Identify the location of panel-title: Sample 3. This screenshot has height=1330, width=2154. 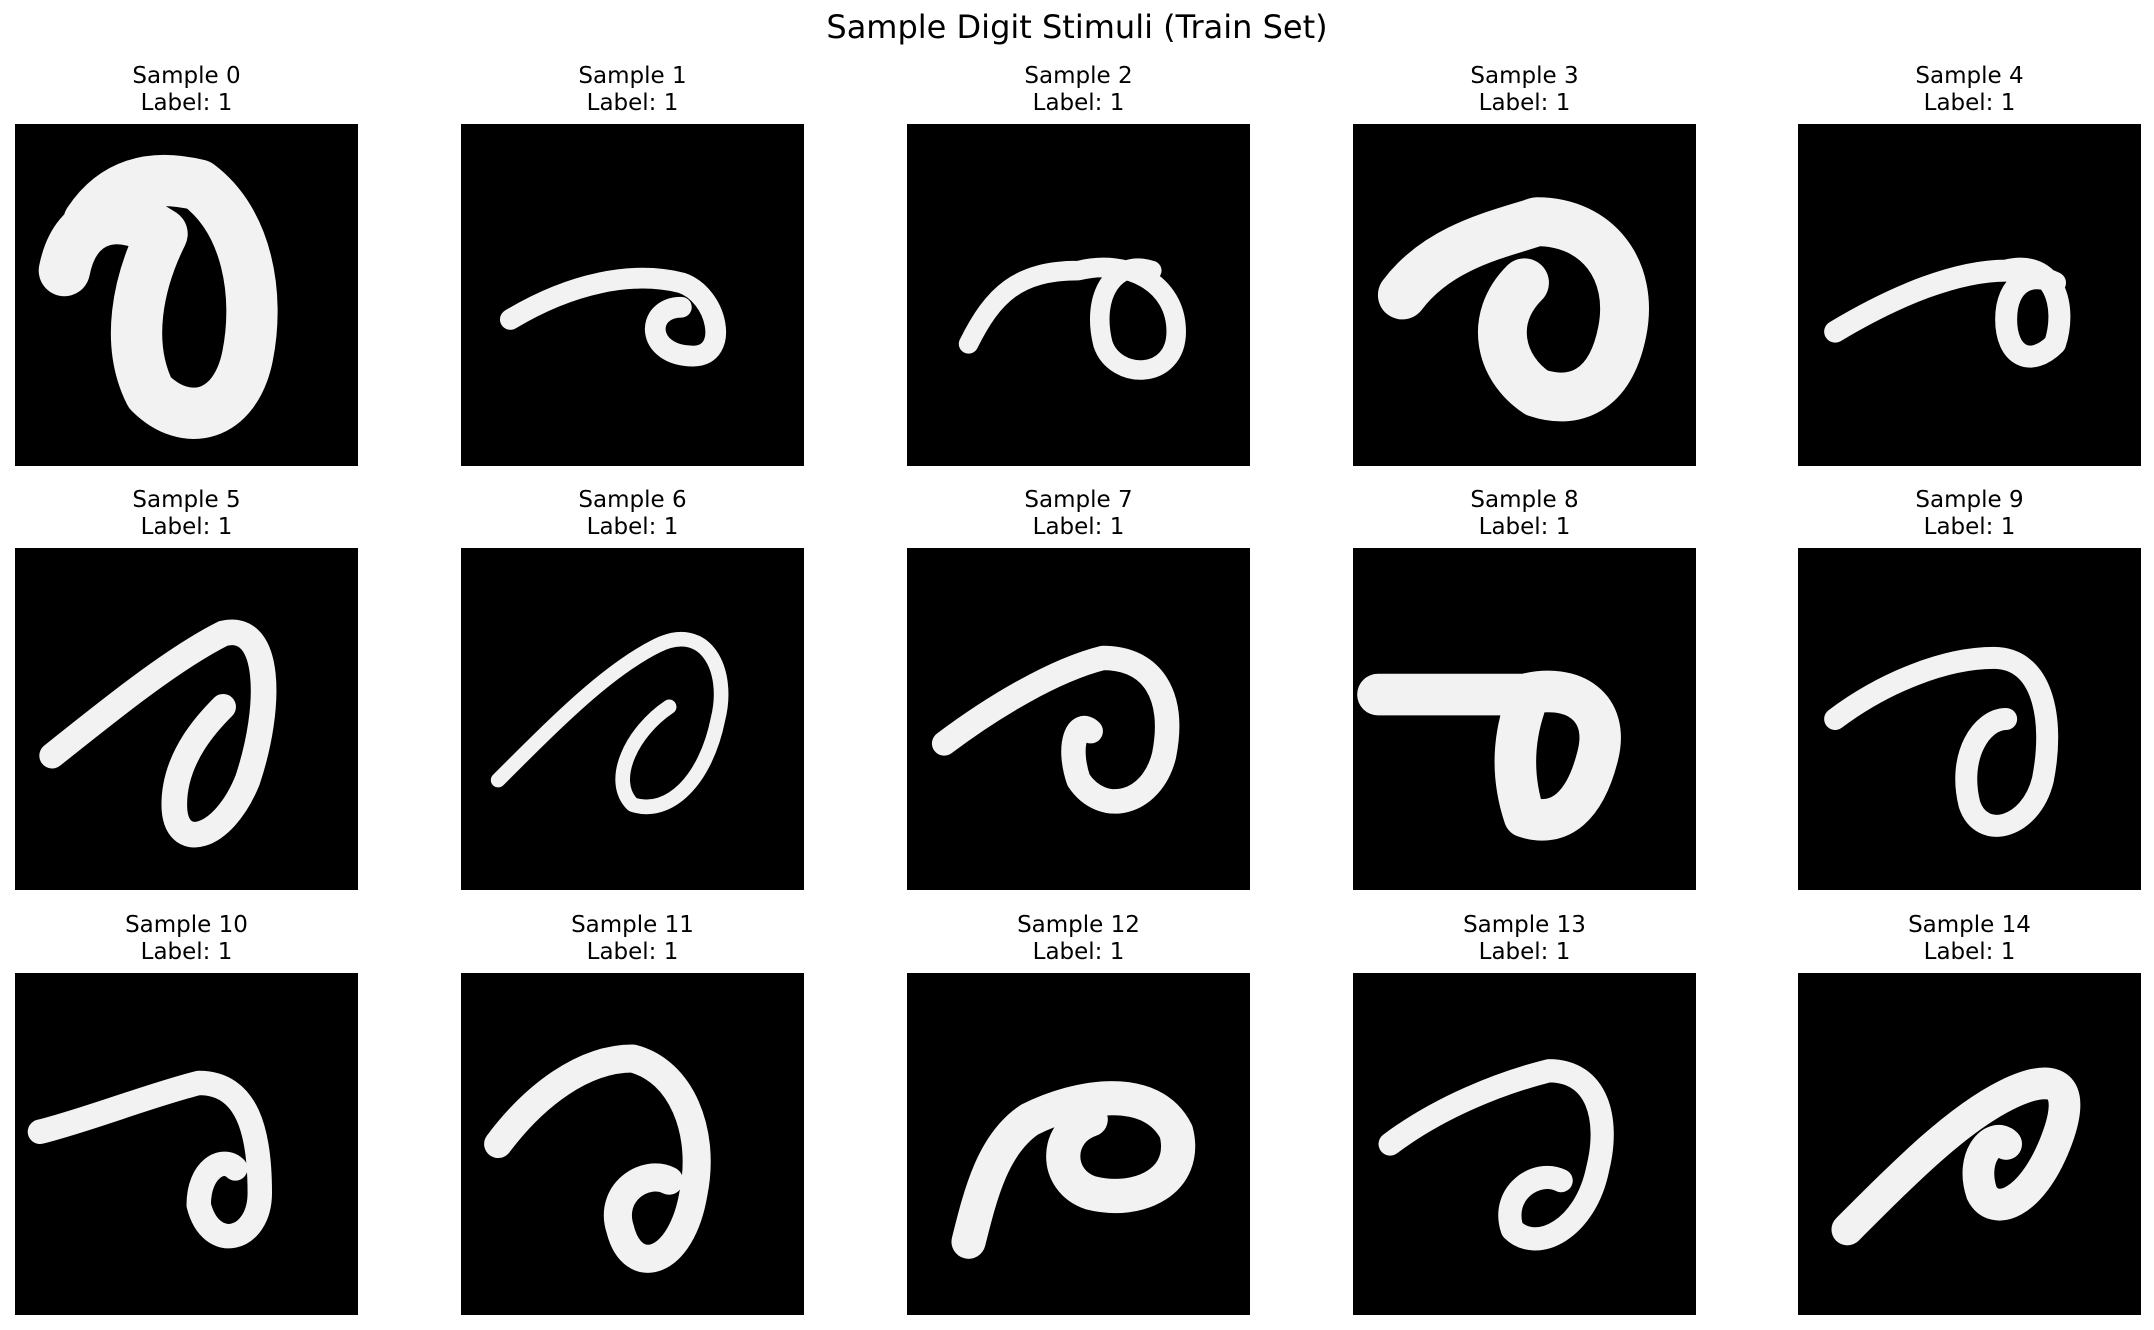
(1524, 76).